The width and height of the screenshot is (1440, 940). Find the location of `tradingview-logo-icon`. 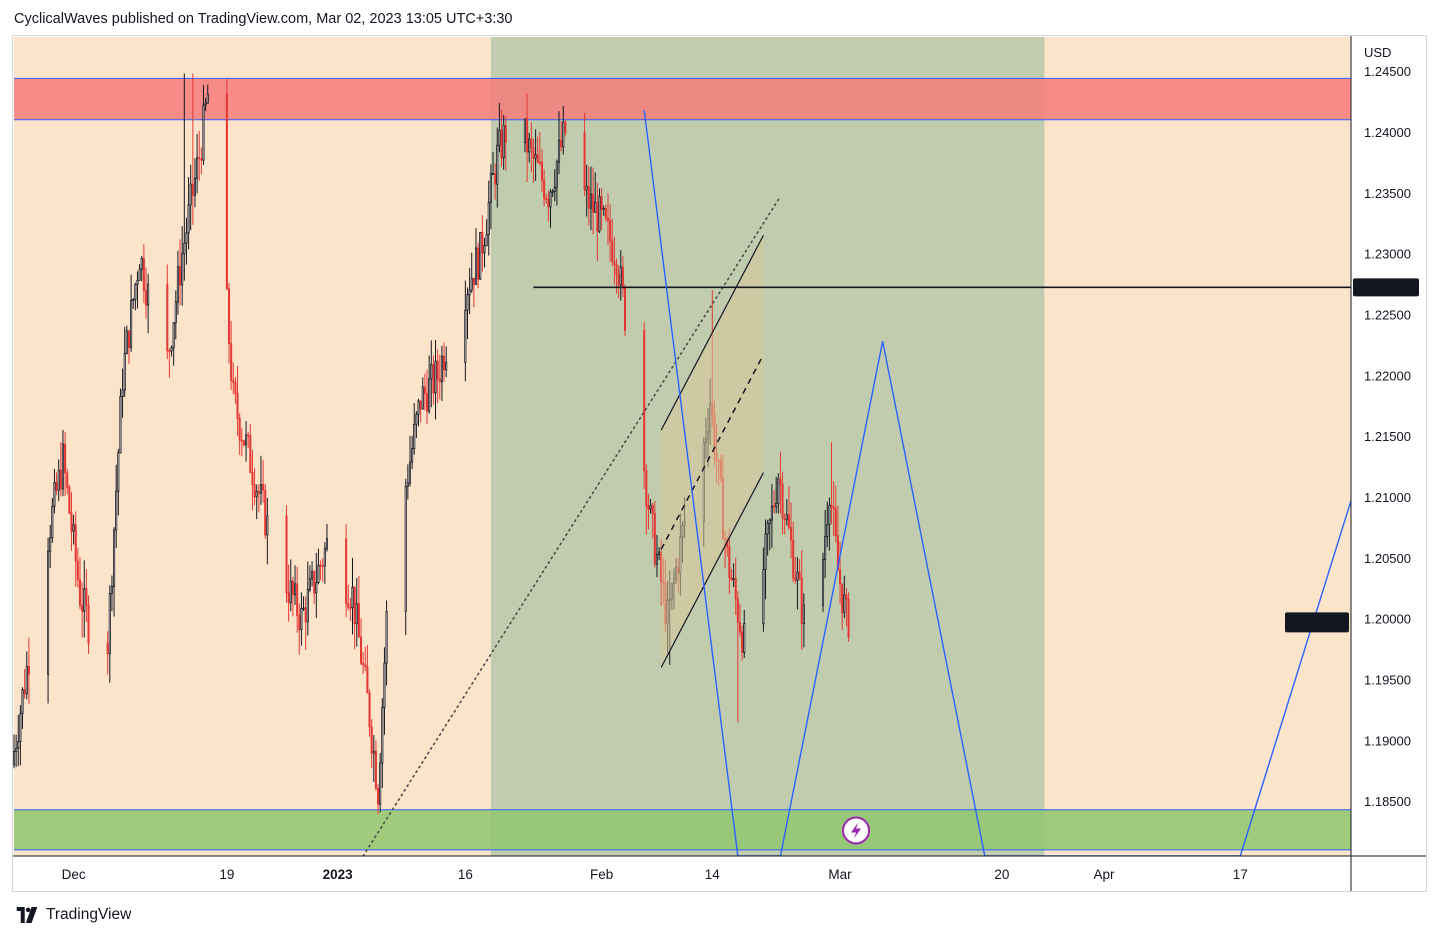

tradingview-logo-icon is located at coordinates (27, 915).